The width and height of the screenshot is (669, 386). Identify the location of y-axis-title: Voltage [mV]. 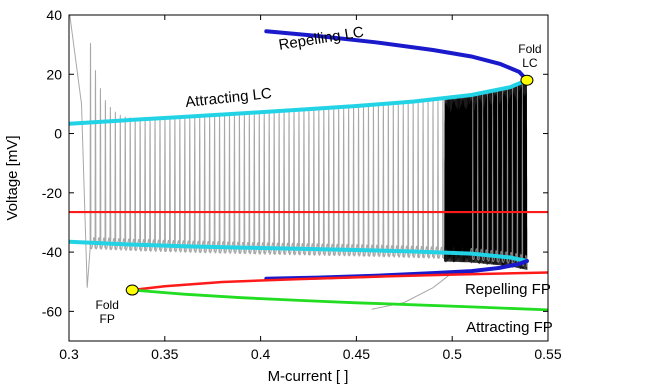
(12, 177).